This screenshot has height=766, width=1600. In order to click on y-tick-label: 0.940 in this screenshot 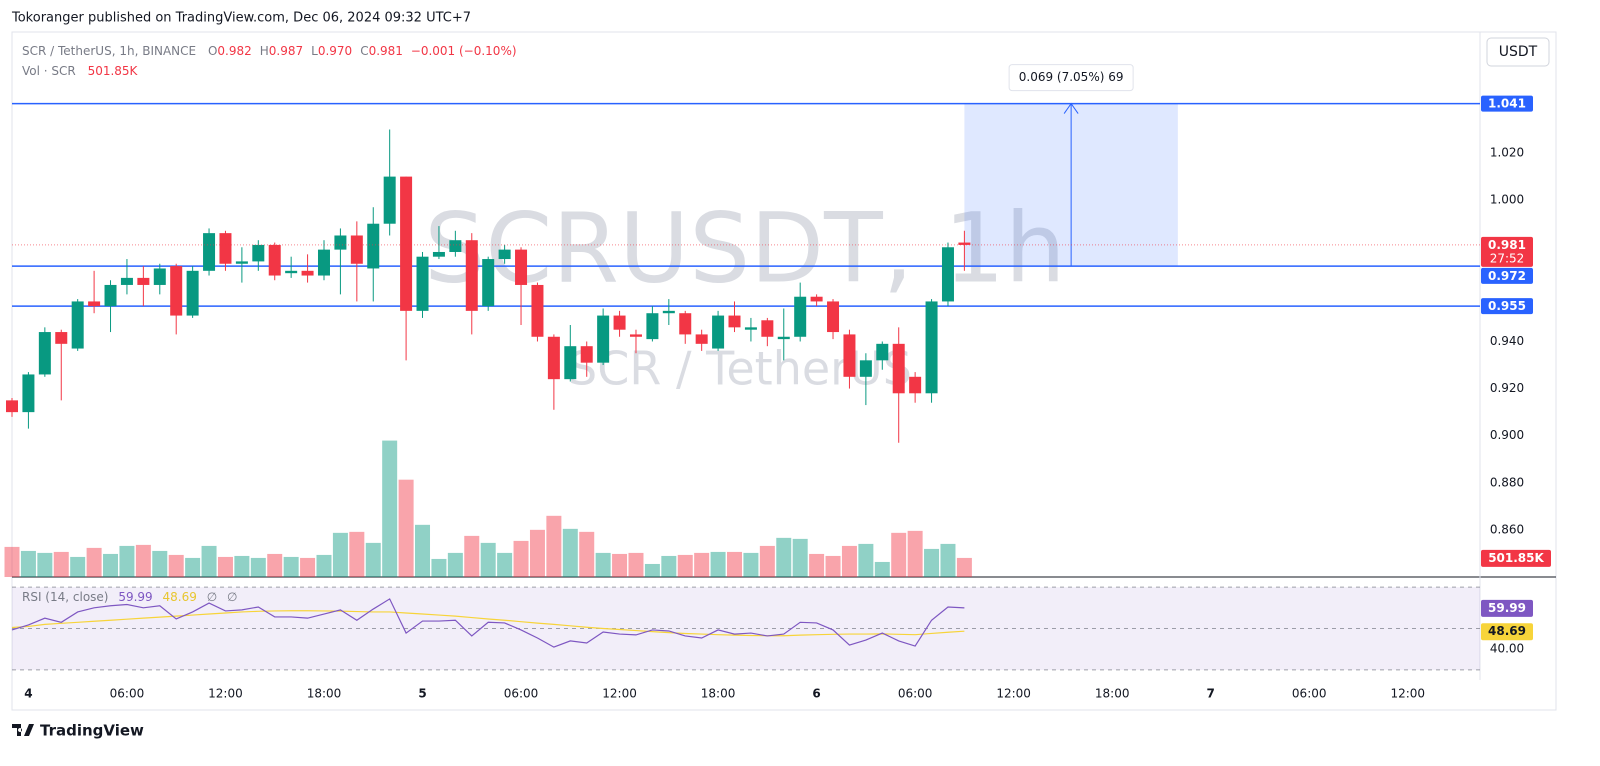, I will do `click(1507, 341)`.